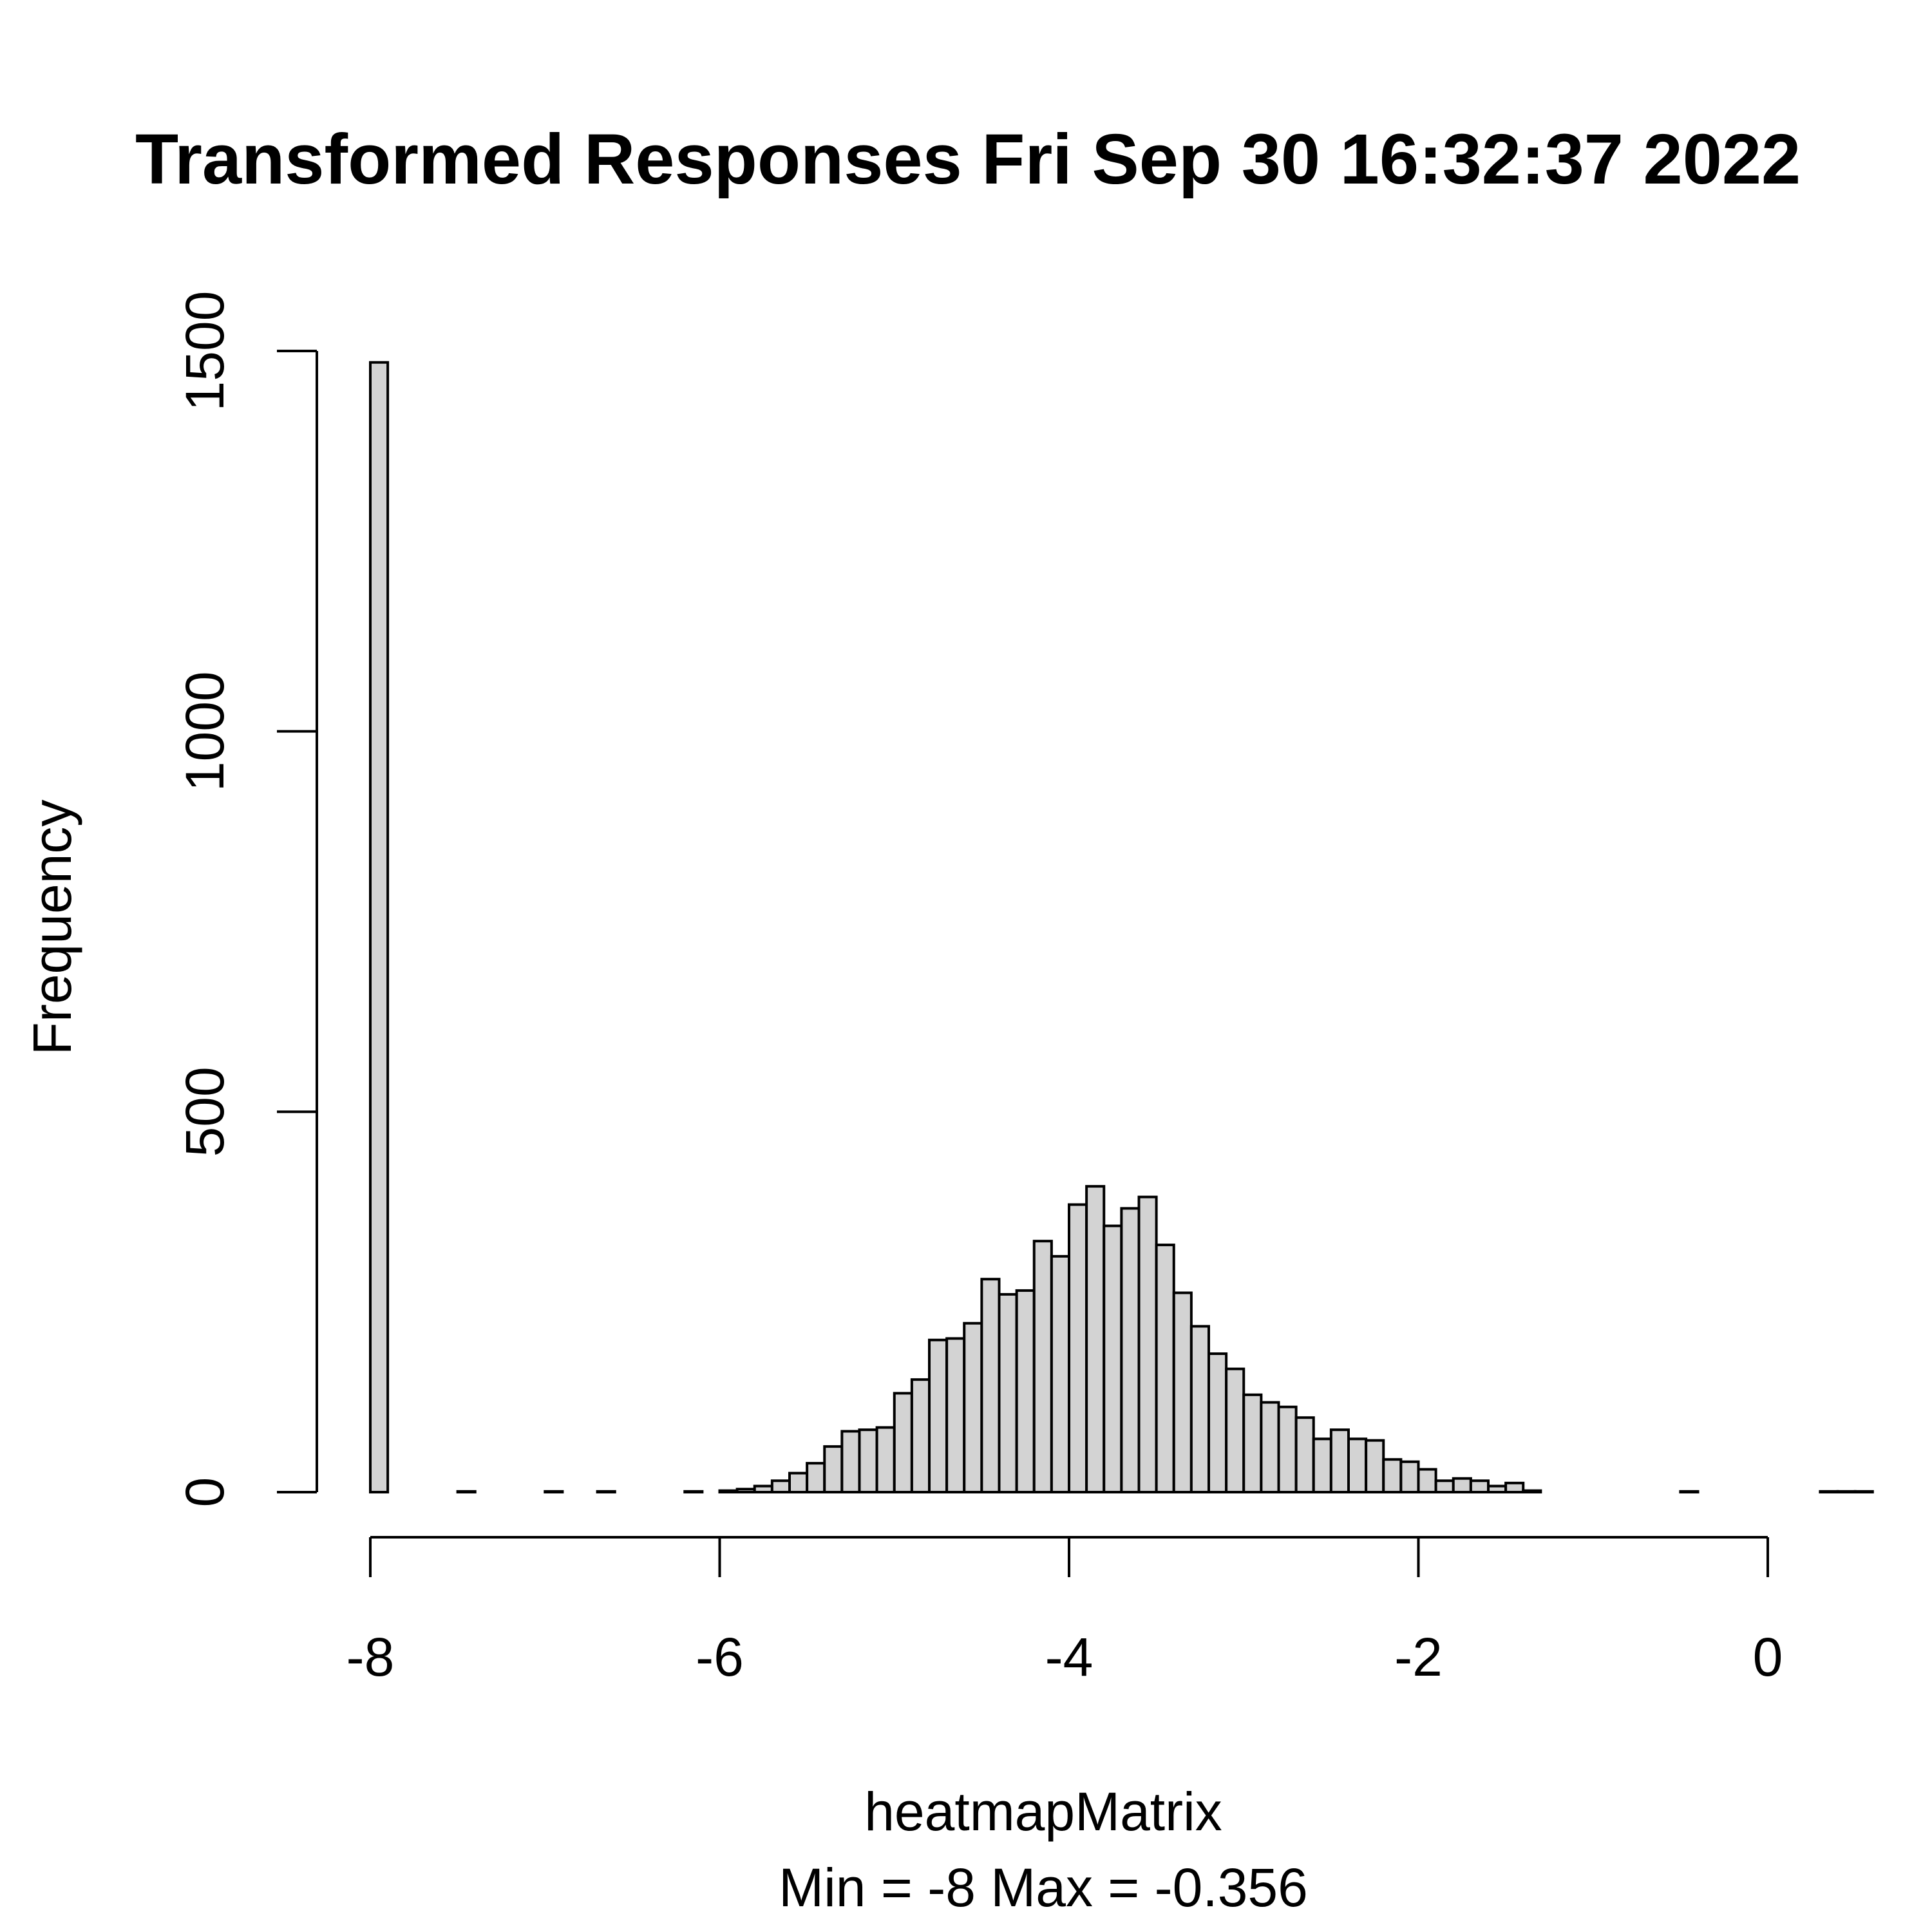 This screenshot has height=1932, width=1932. What do you see at coordinates (205, 1111) in the screenshot?
I see `y-tick-label: 500` at bounding box center [205, 1111].